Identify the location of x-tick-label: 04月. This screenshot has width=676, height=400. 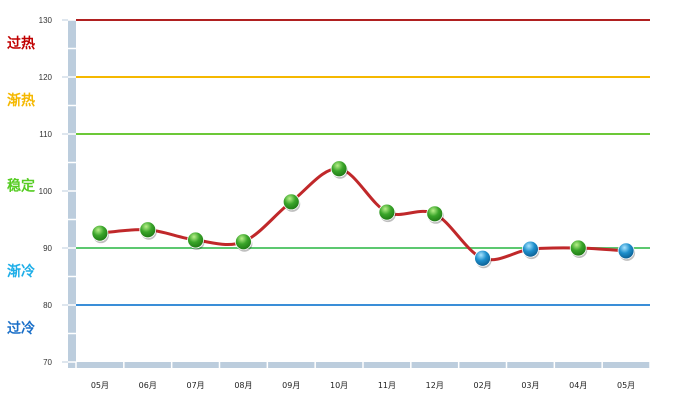
(578, 385).